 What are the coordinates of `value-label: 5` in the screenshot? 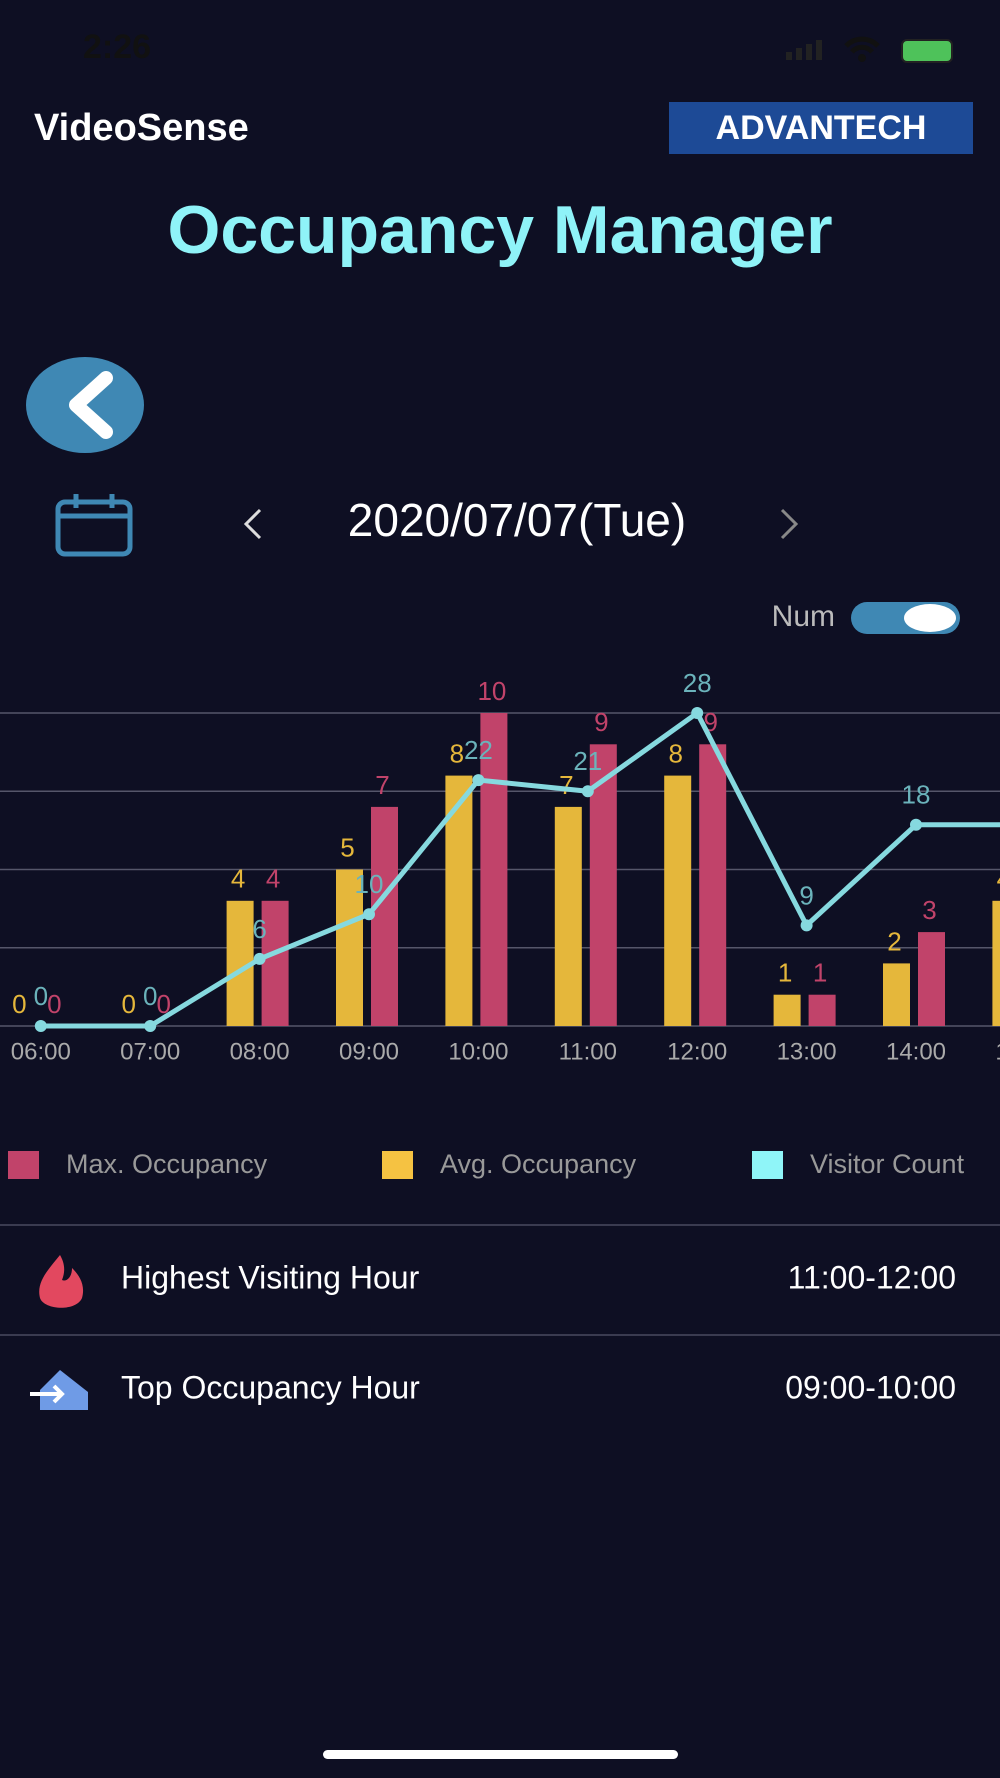 It's located at (347, 847).